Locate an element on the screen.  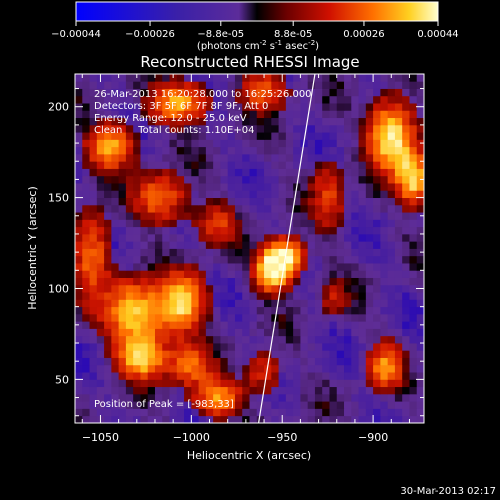
x-tick-label: −1050 is located at coordinates (100, 437).